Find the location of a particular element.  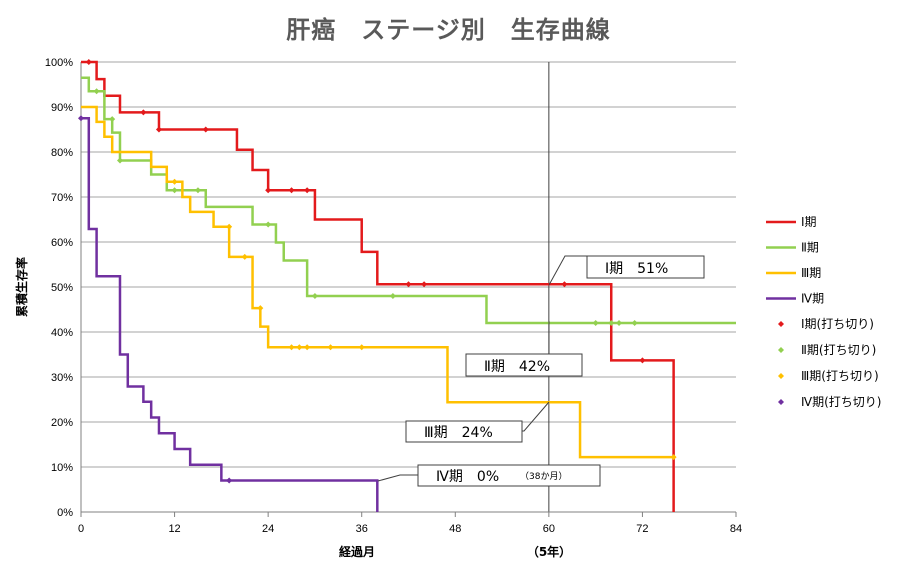

y-tick-label: 100% is located at coordinates (59, 63).